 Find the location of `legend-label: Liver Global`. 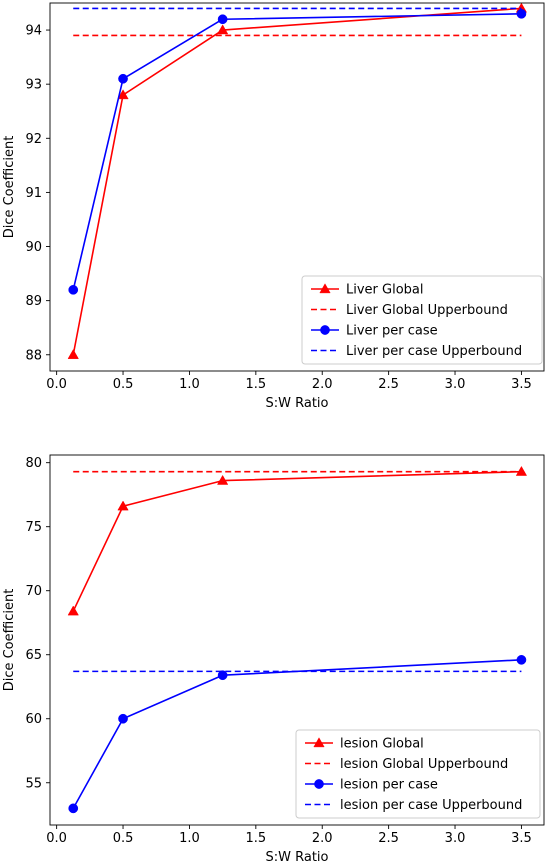

legend-label: Liver Global is located at coordinates (385, 290).